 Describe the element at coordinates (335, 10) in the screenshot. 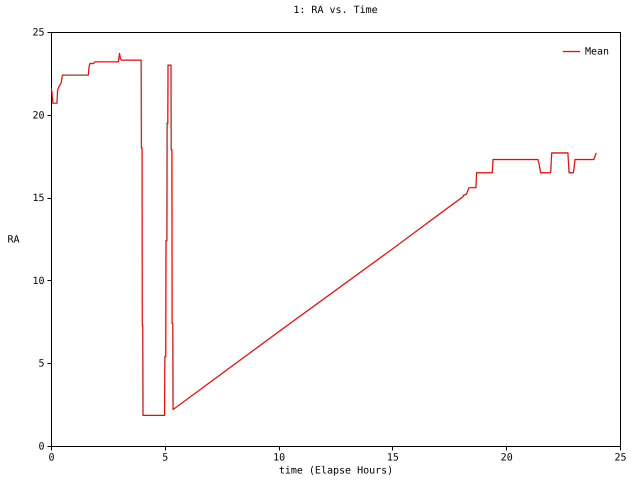

I see `chart-title: 1: RA vs. Time` at that location.